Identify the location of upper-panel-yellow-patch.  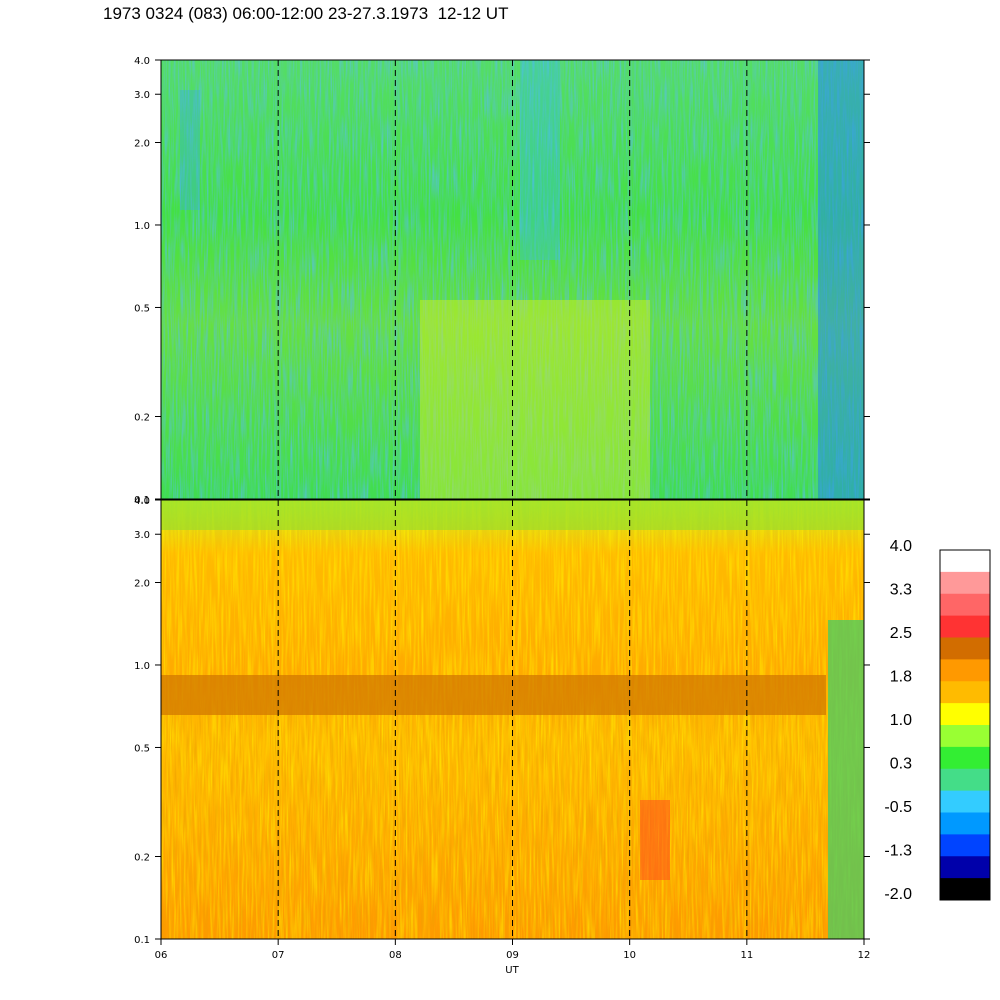
(535, 399).